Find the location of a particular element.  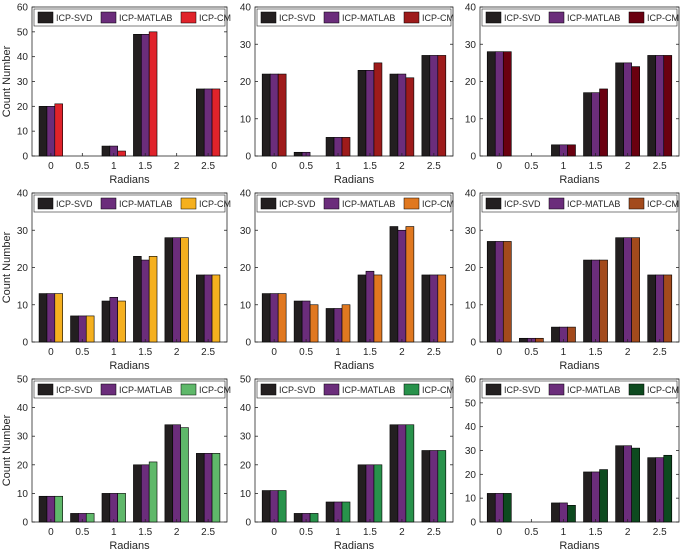

y-tick-label: 0 is located at coordinates (25, 157).